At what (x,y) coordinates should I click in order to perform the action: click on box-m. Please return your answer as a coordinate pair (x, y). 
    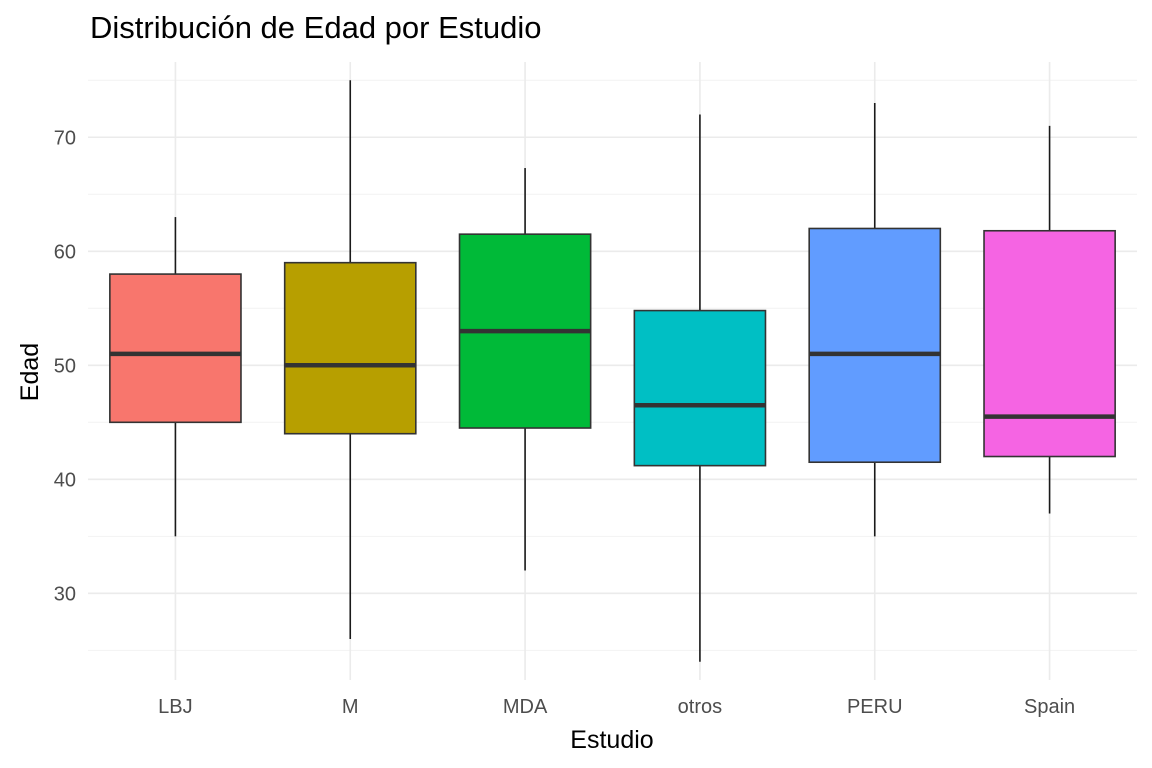
    Looking at the image, I should click on (350, 359).